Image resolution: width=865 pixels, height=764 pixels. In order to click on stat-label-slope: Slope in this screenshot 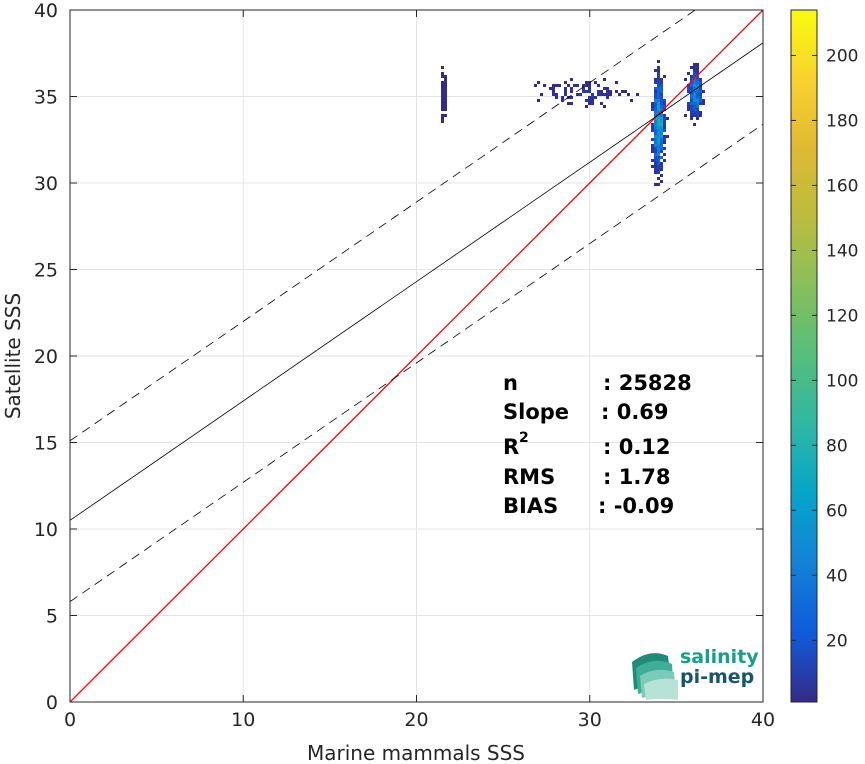, I will do `click(536, 412)`.